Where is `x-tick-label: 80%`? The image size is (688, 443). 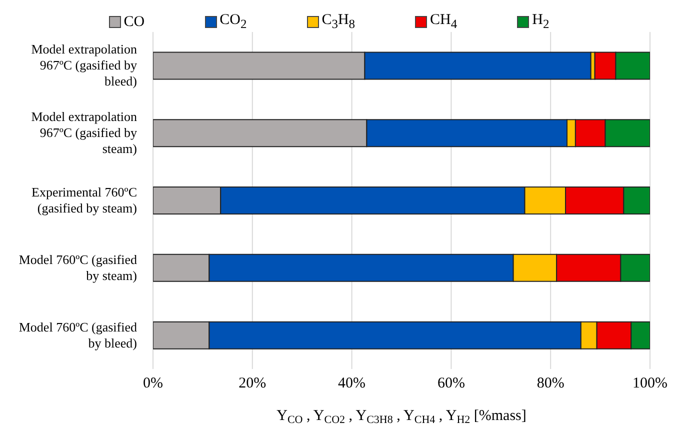
x-tick-label: 80% is located at coordinates (550, 384).